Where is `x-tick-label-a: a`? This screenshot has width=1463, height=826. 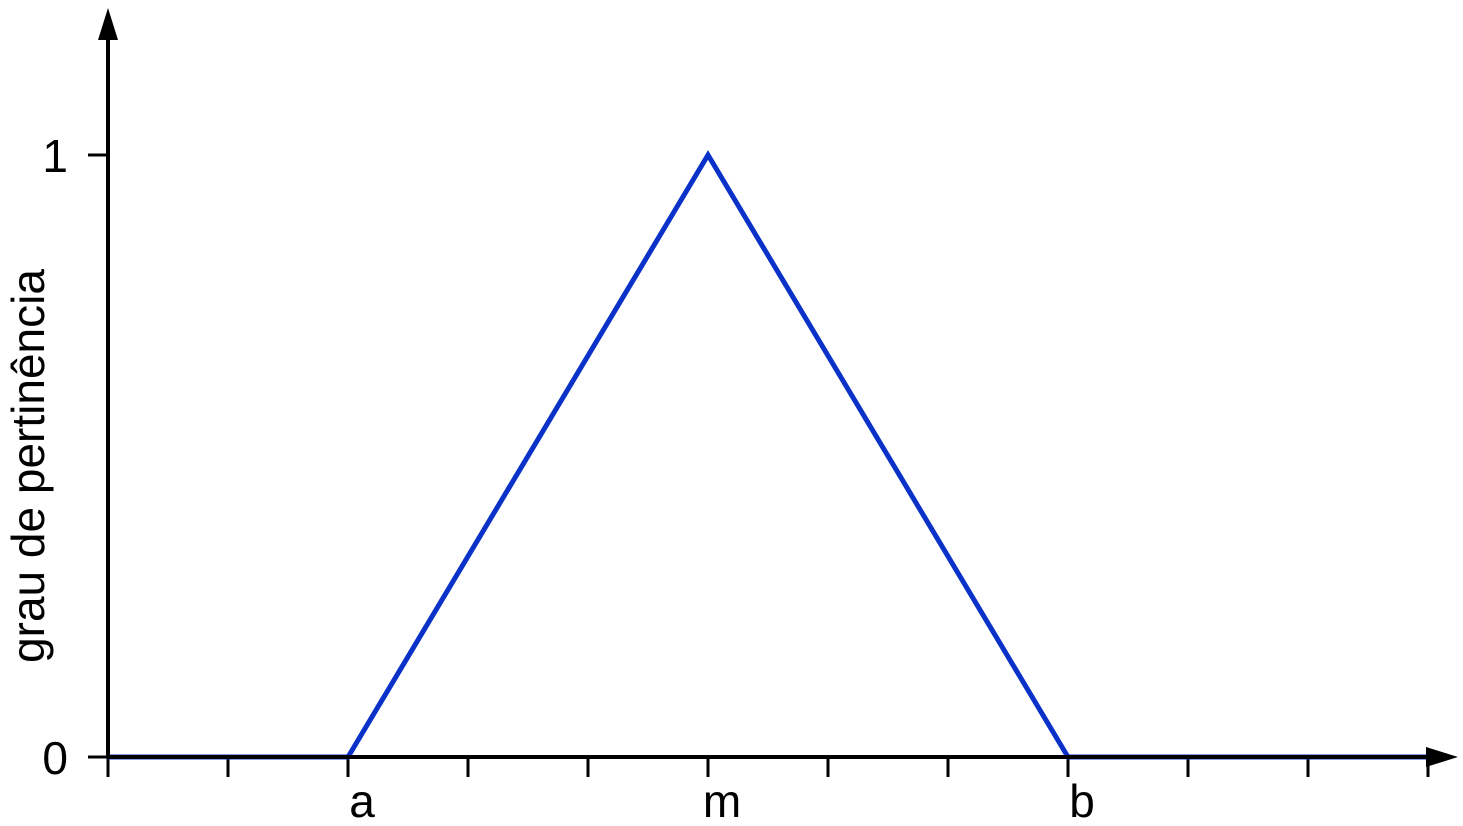
x-tick-label-a: a is located at coordinates (362, 800).